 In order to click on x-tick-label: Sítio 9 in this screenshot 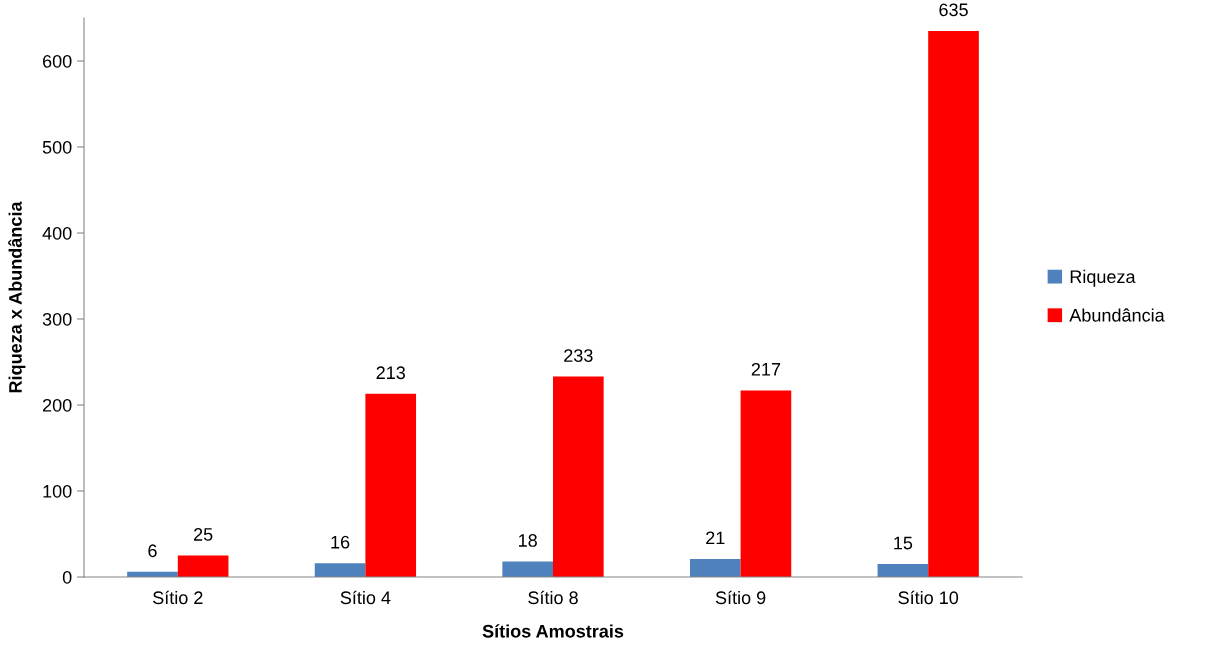, I will do `click(740, 597)`.